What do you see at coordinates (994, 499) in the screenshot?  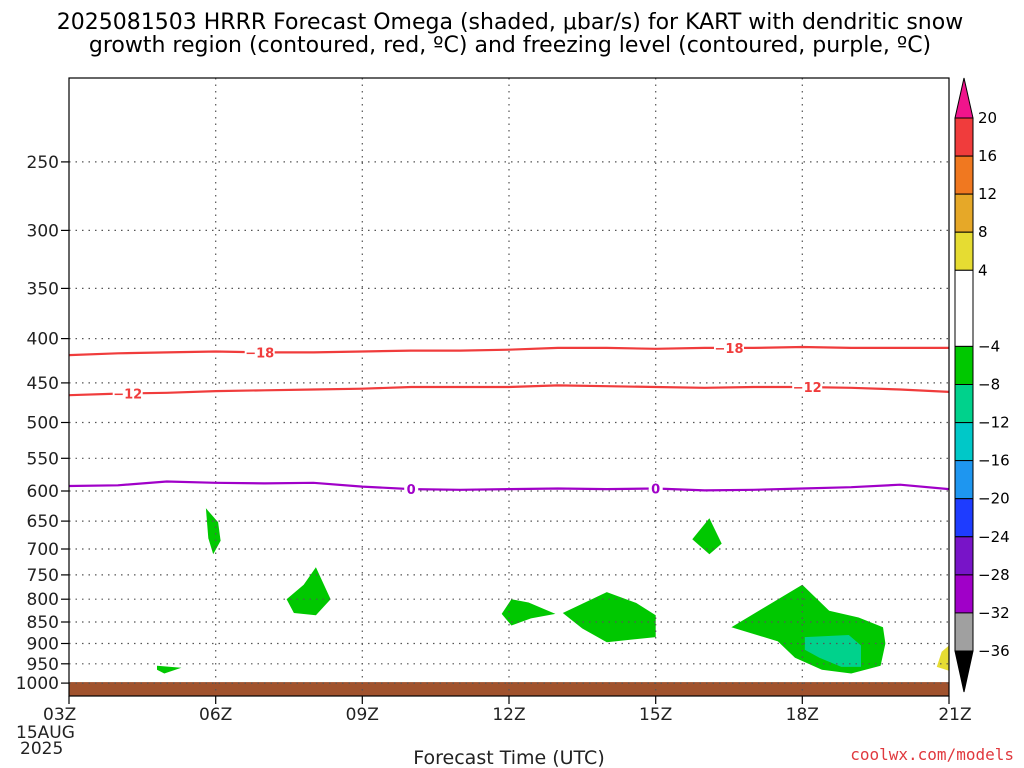 I see `colorbar-label-9: −20` at bounding box center [994, 499].